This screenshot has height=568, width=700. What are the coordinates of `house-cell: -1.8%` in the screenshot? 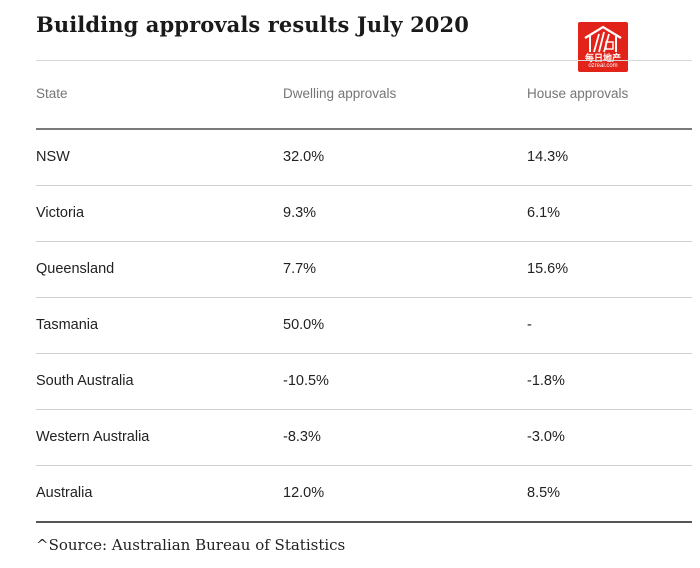 It's located at (546, 381).